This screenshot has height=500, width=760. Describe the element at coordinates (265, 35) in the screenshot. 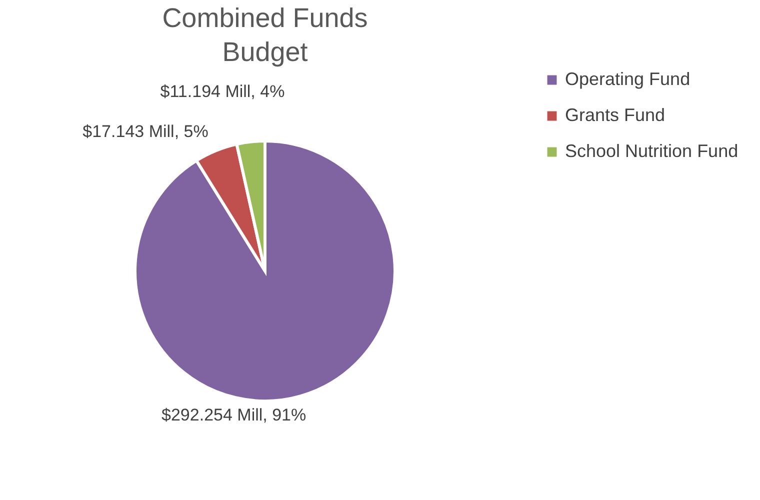

I see `chart-title: Combined Funds Budget` at that location.